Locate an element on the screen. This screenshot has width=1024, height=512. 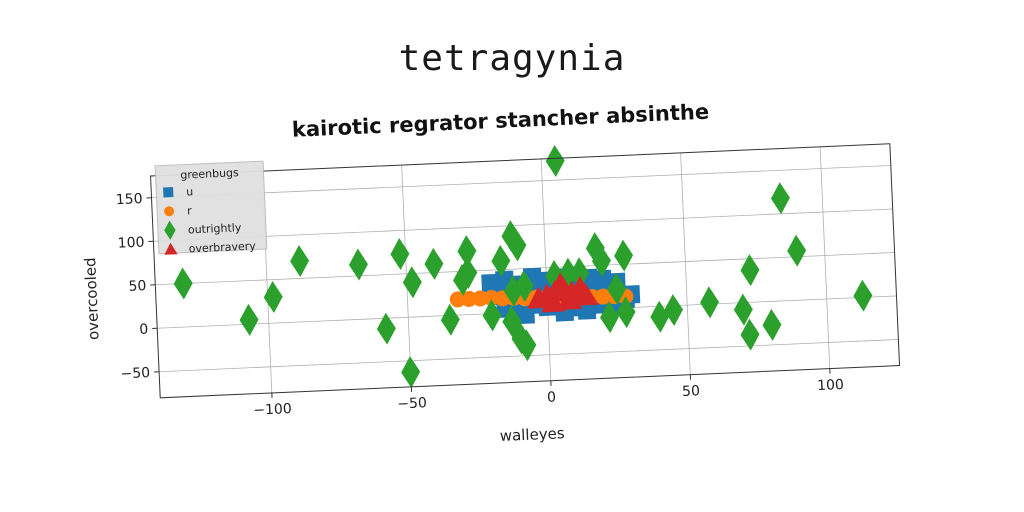
legend-label: outrightly is located at coordinates (215, 228).